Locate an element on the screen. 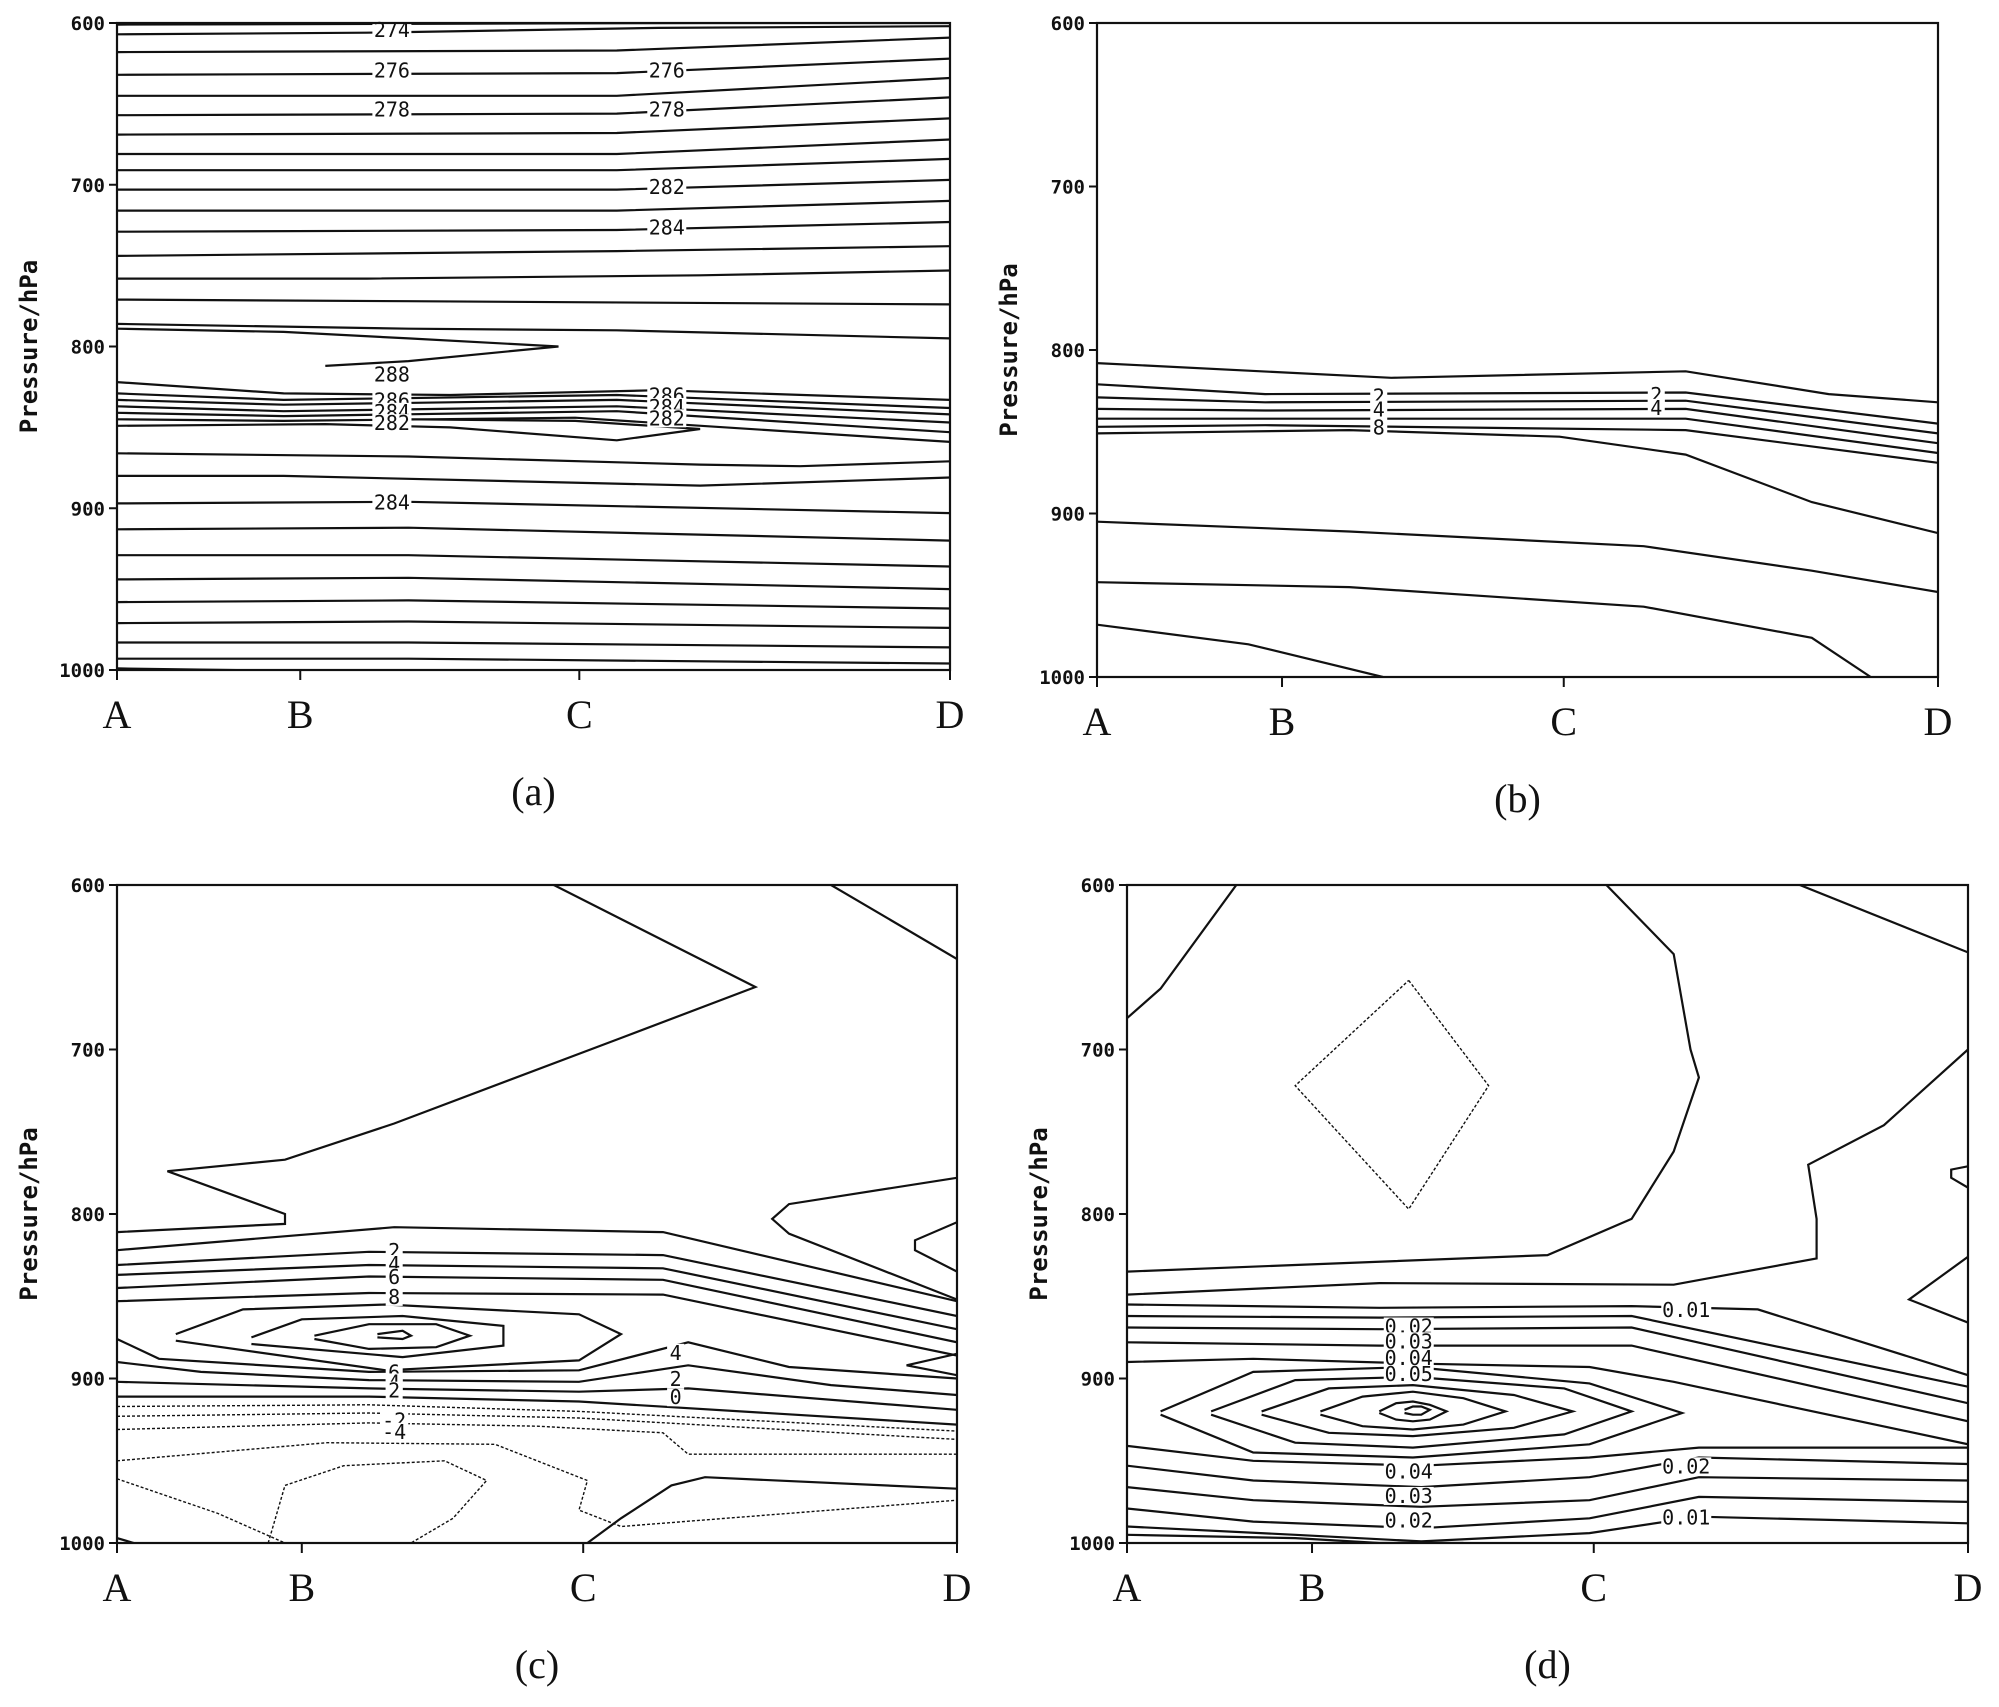  x-category-label: C is located at coordinates (1593, 1587).